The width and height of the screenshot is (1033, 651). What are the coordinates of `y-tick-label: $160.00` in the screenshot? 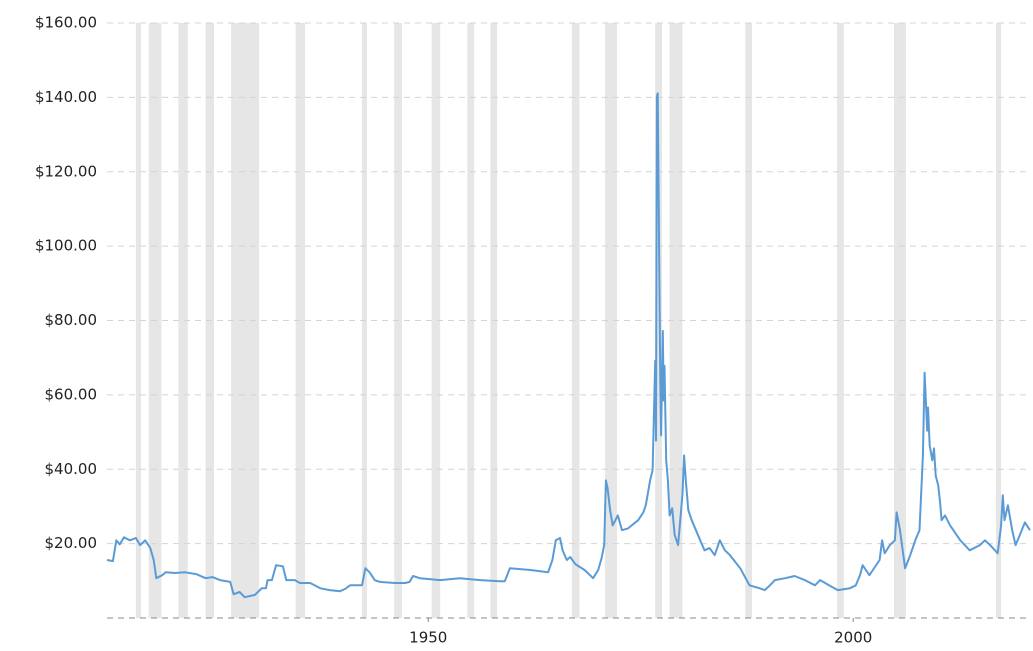 It's located at (66, 23).